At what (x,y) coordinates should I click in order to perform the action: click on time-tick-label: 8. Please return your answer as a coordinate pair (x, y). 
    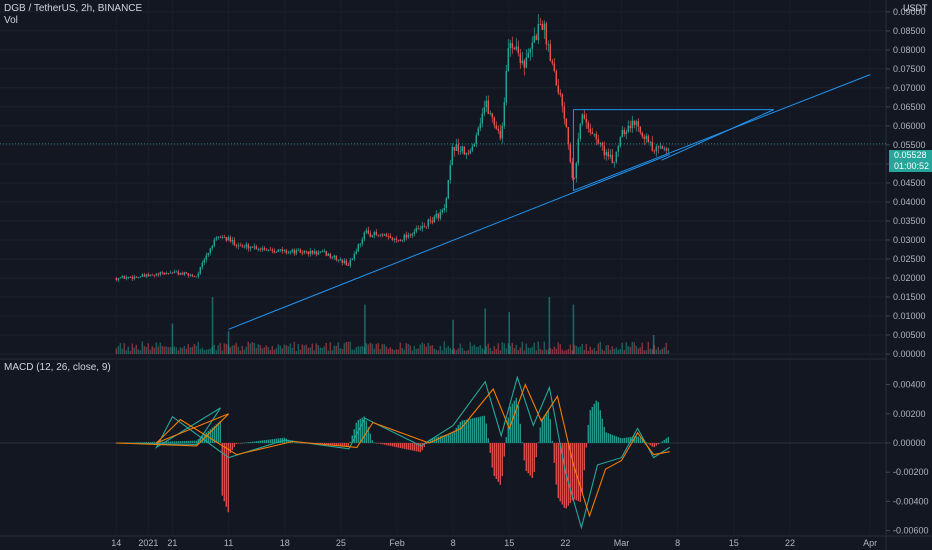
    Looking at the image, I should click on (453, 543).